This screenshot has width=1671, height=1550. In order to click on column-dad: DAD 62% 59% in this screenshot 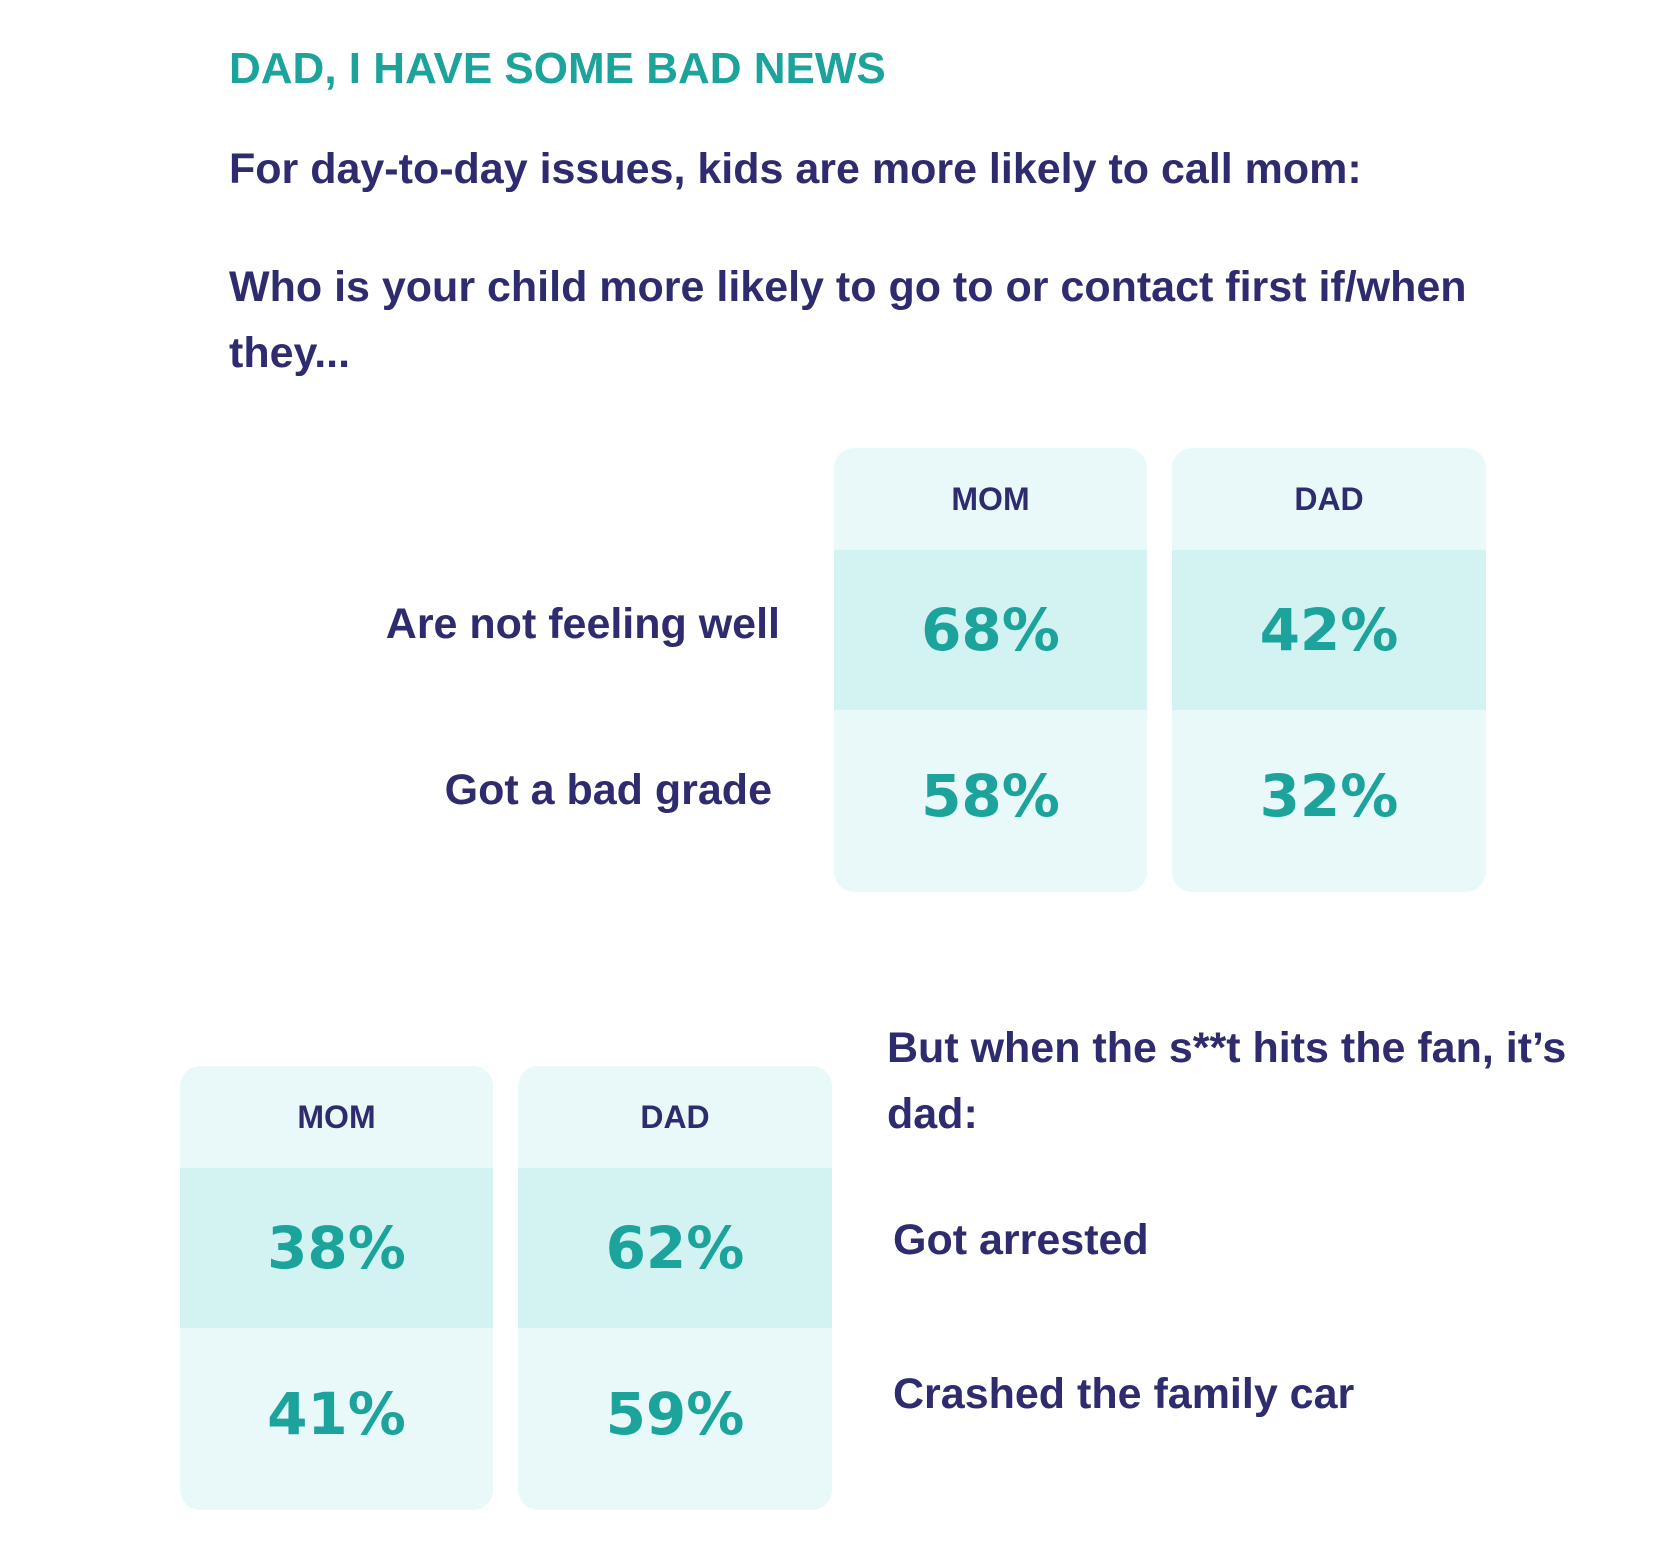, I will do `click(675, 1288)`.